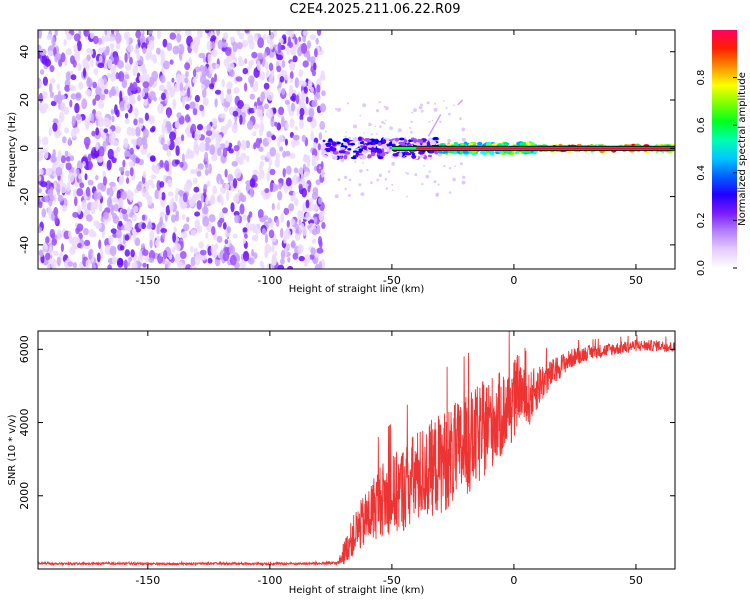  What do you see at coordinates (24, 148) in the screenshot?
I see `y-tick-label: 0` at bounding box center [24, 148].